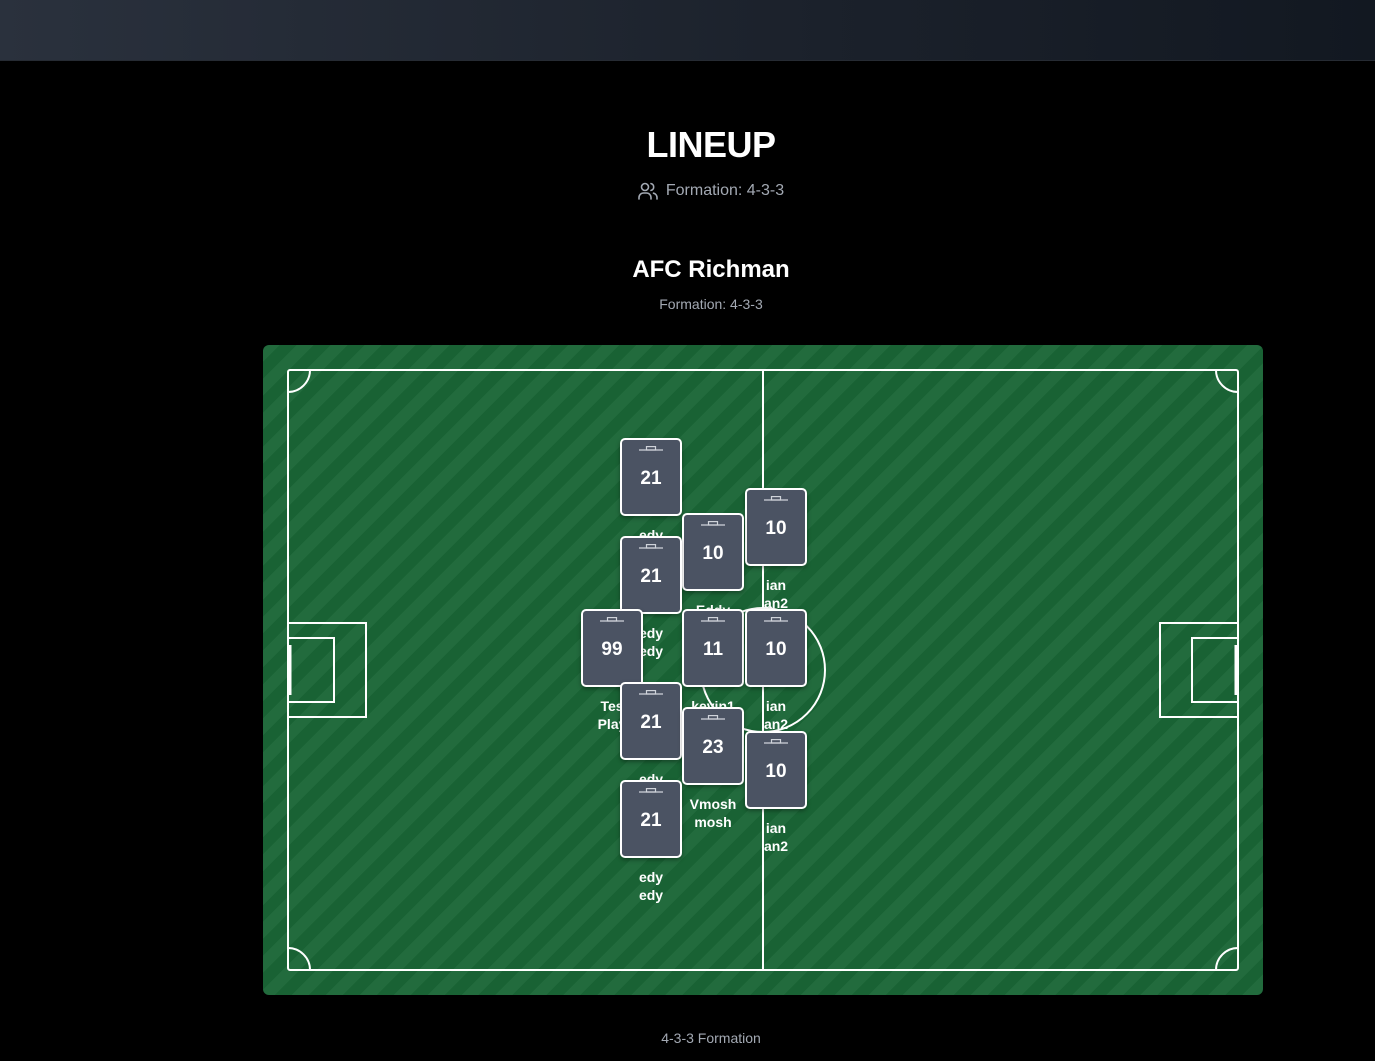 This screenshot has width=1375, height=1061. Describe the element at coordinates (711, 269) in the screenshot. I see `team-name: AFC Richman` at that location.